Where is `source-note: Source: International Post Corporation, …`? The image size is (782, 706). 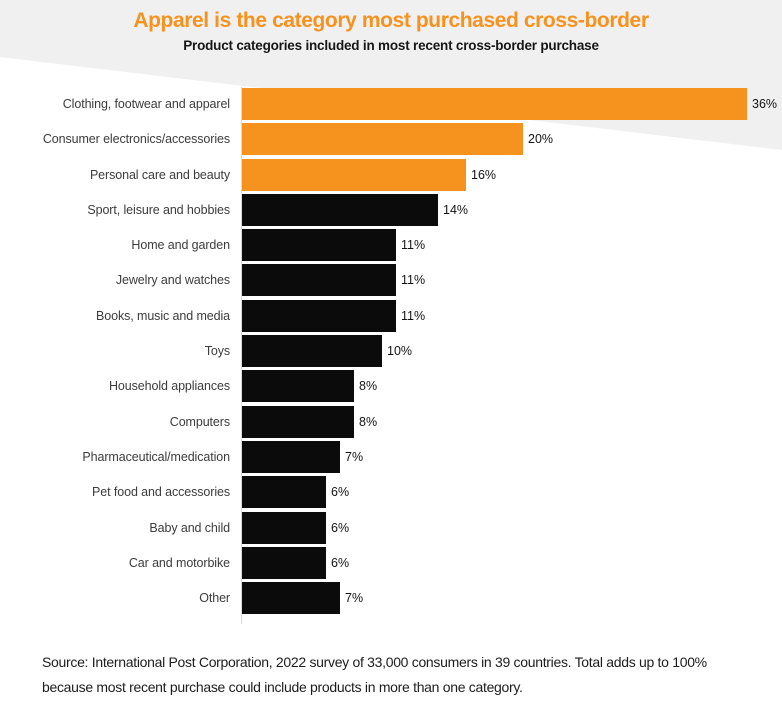 source-note: Source: International Post Corporation, … is located at coordinates (408, 675).